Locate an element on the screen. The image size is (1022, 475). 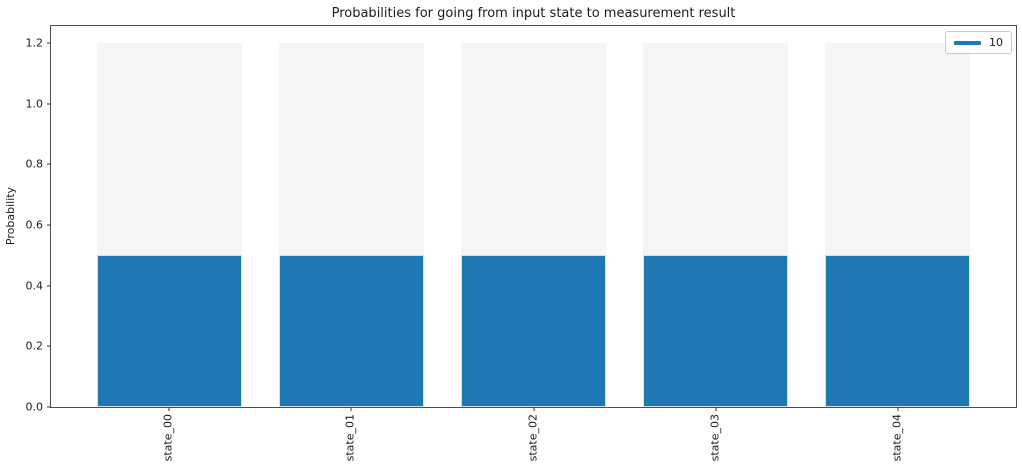
y-tick-label: 0.8 is located at coordinates (34, 164).